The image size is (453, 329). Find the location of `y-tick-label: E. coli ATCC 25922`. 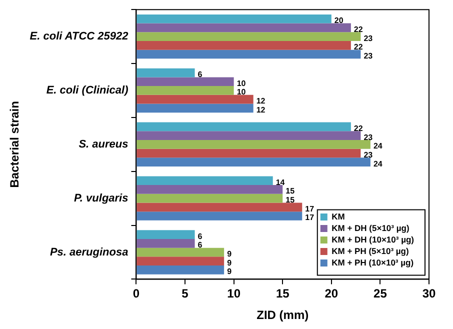

y-tick-label: E. coli ATCC 25922 is located at coordinates (79, 36).